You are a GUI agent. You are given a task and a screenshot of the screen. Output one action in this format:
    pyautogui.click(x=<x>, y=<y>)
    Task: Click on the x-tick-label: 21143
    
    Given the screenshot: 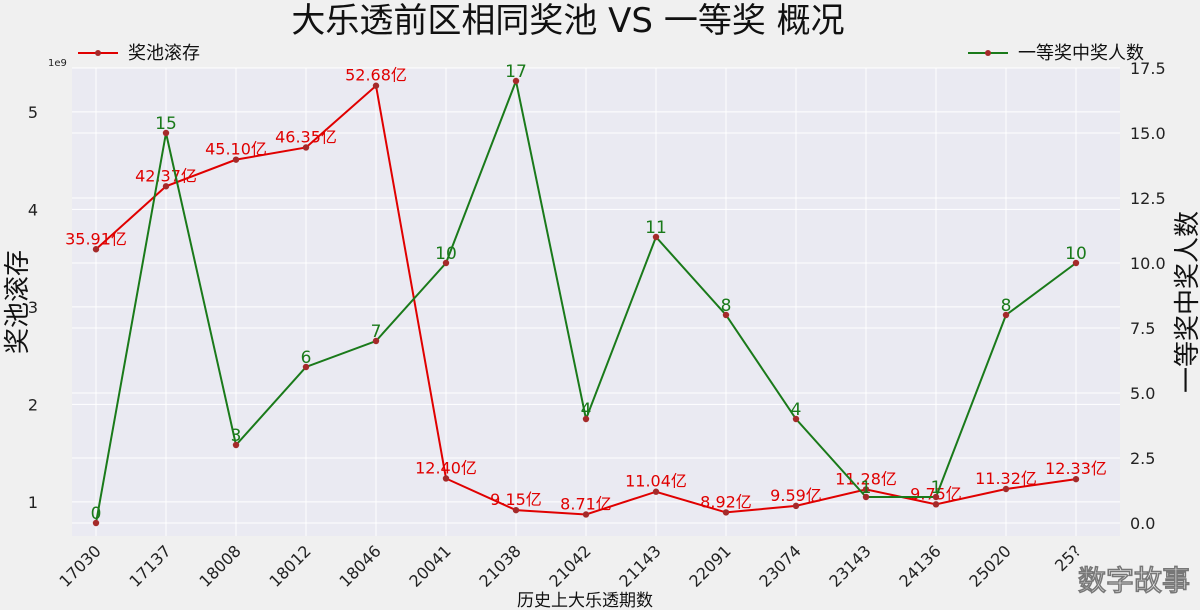 What is the action you would take?
    pyautogui.click(x=639, y=565)
    